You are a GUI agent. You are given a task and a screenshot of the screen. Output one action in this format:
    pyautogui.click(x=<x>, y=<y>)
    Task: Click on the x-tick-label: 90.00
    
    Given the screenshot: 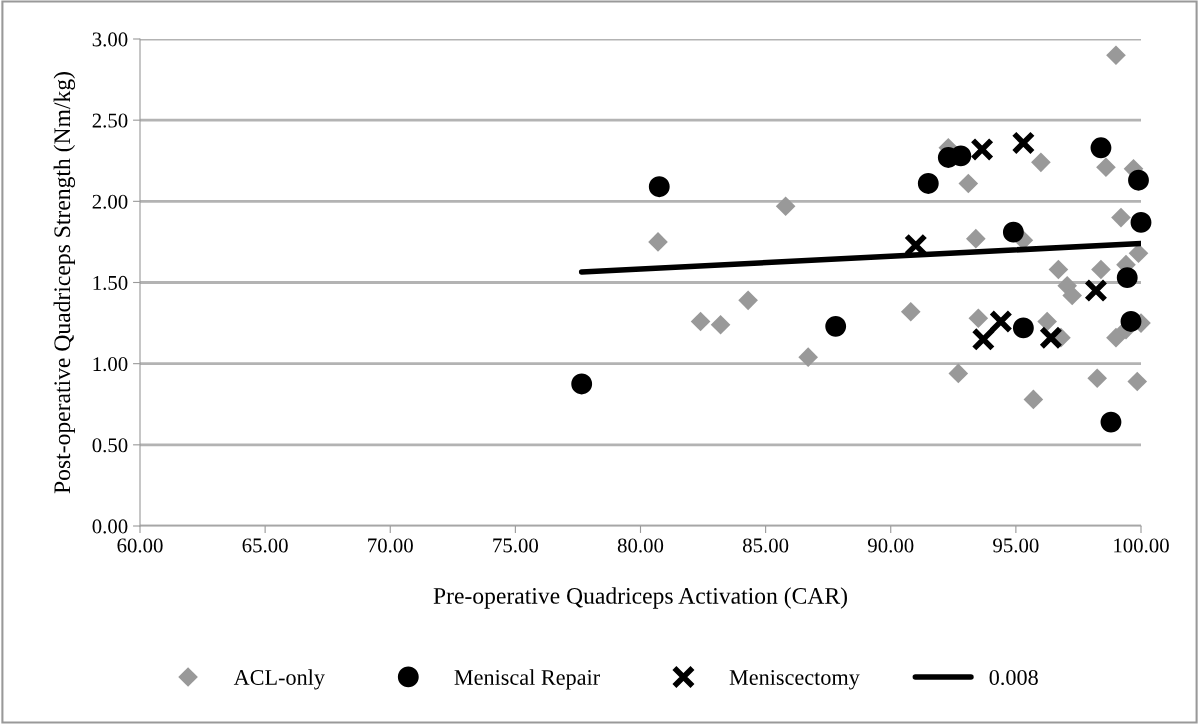 What is the action you would take?
    pyautogui.click(x=890, y=545)
    